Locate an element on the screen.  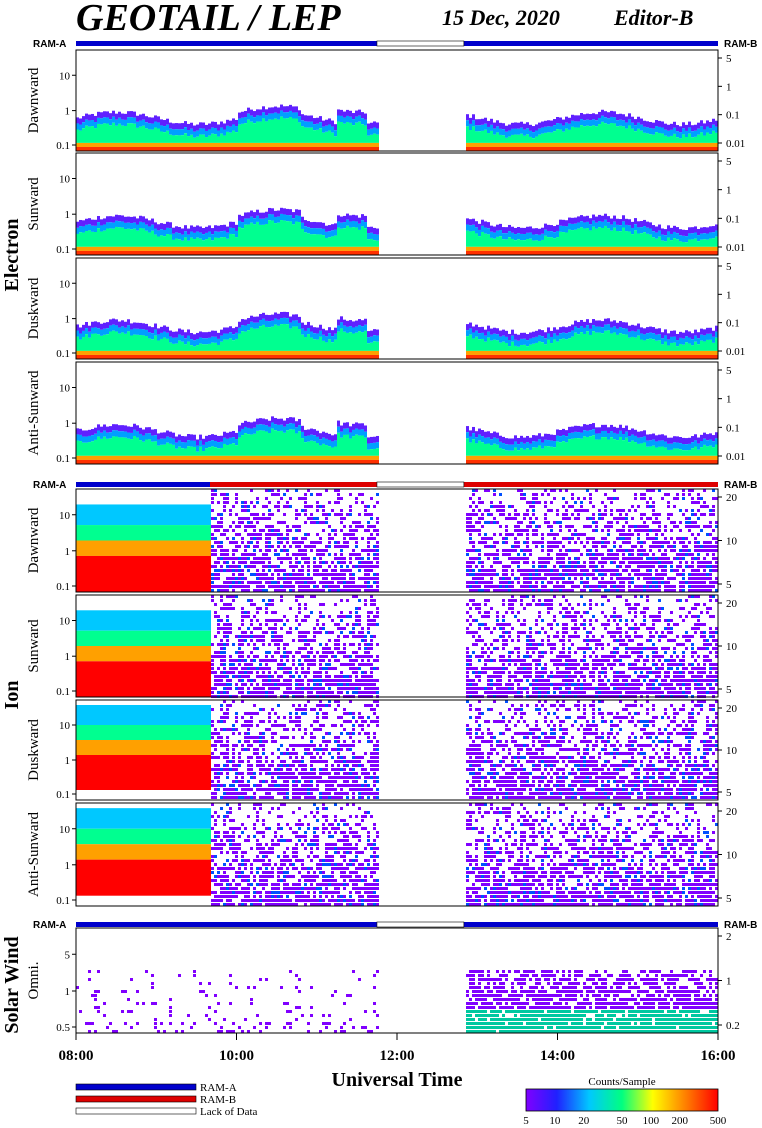
panel-ion-duskward: 10 1 0.1 20 10 5 Duskward is located at coordinates (382, 750).